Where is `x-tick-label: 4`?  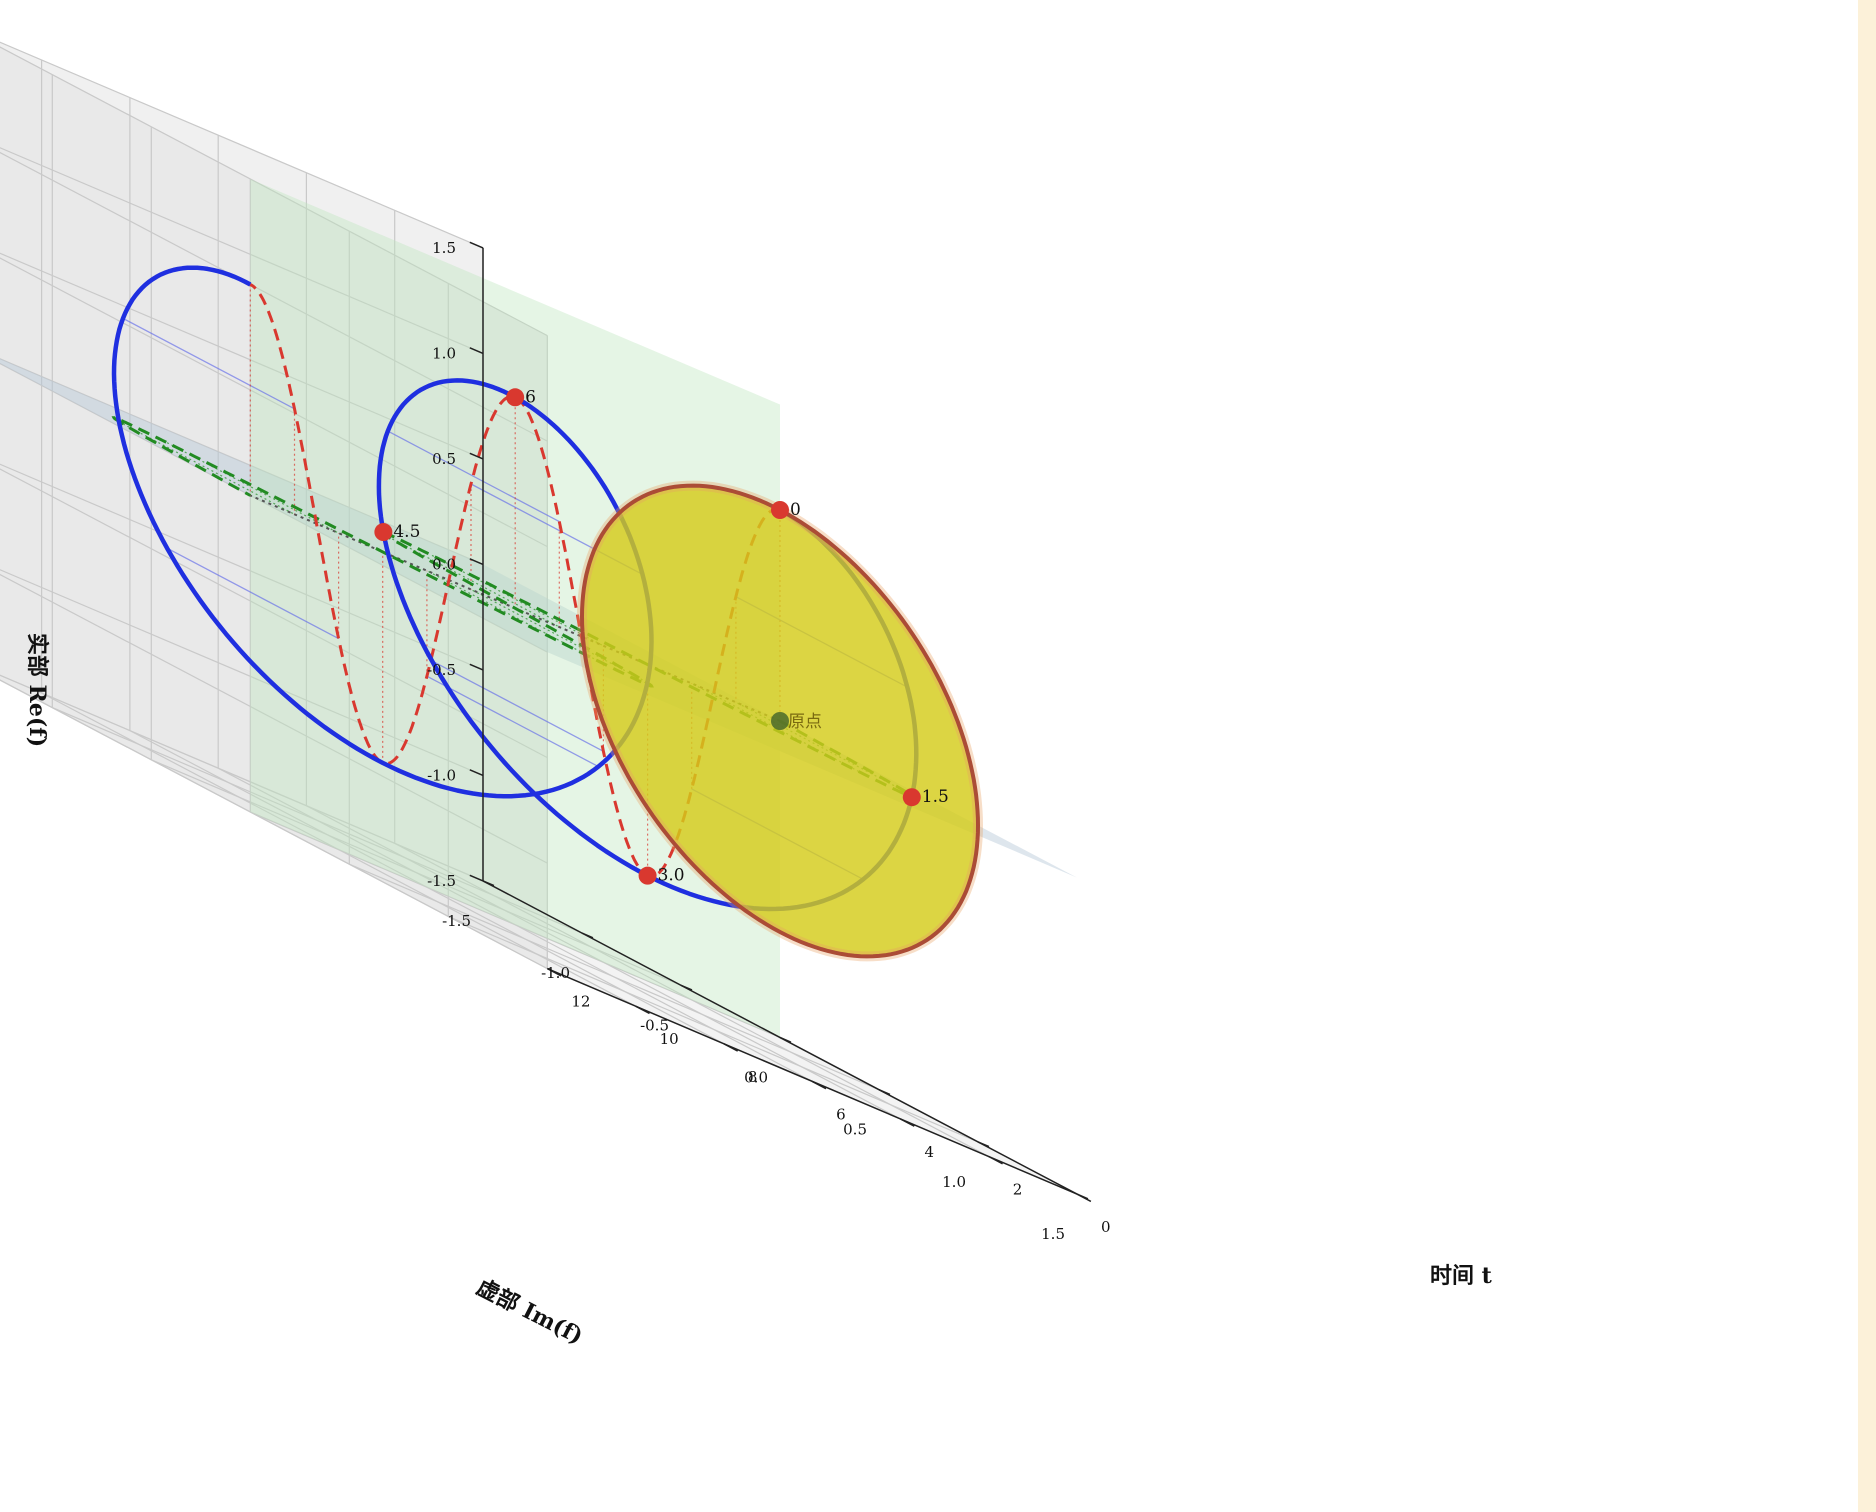
x-tick-label: 4 is located at coordinates (929, 1152).